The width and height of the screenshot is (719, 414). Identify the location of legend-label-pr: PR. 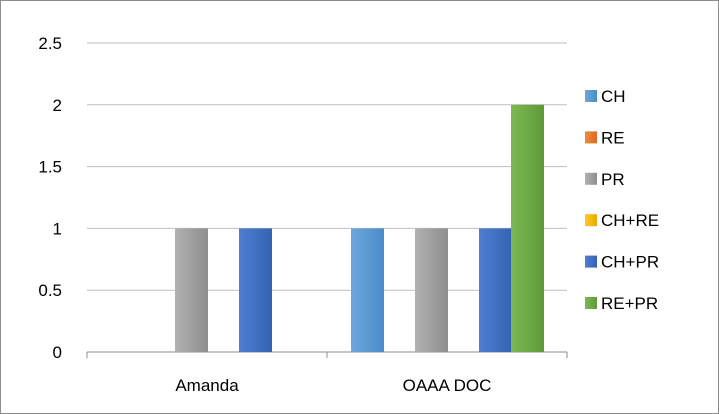
(613, 179).